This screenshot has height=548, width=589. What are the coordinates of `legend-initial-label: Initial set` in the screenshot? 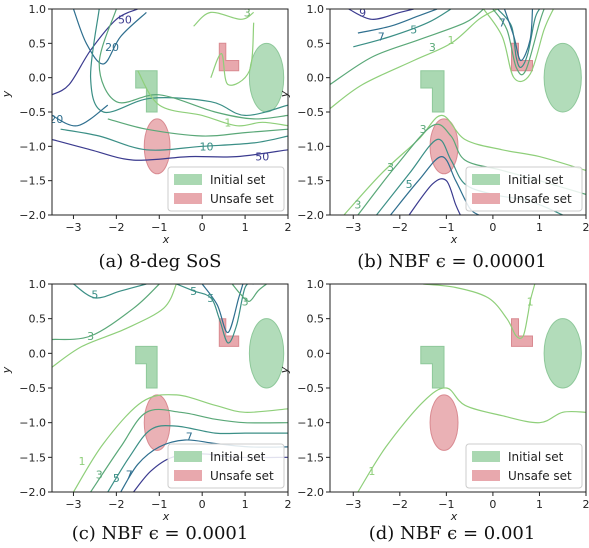 It's located at (238, 457).